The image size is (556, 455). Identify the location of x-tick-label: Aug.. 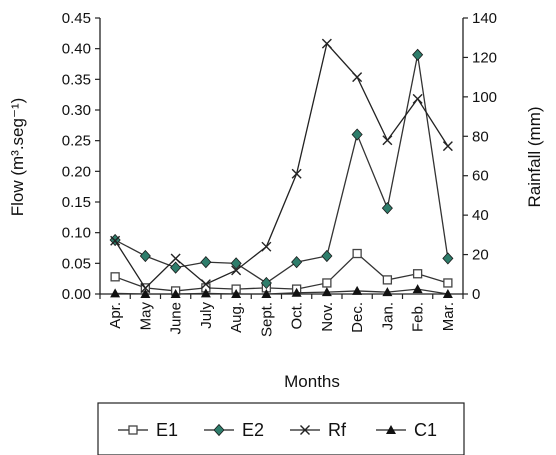
(236, 317).